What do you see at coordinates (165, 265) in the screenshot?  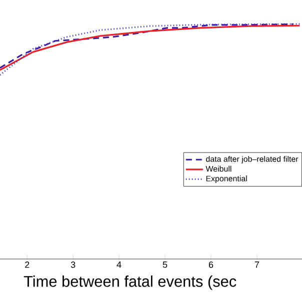 I see `x-tick-label: 5` at bounding box center [165, 265].